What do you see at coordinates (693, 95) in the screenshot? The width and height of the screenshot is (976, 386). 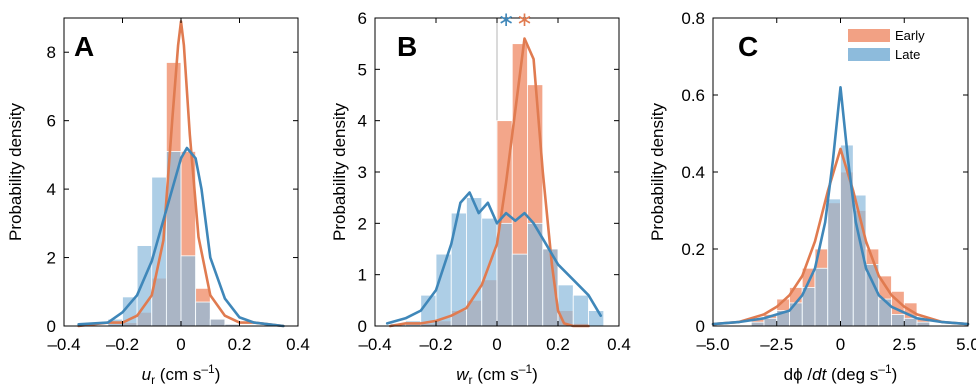 I see `y-tick-label: 0.6` at bounding box center [693, 95].